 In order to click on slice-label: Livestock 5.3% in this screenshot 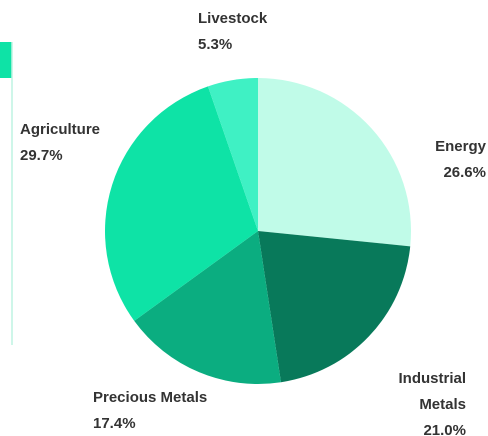, I will do `click(248, 32)`.